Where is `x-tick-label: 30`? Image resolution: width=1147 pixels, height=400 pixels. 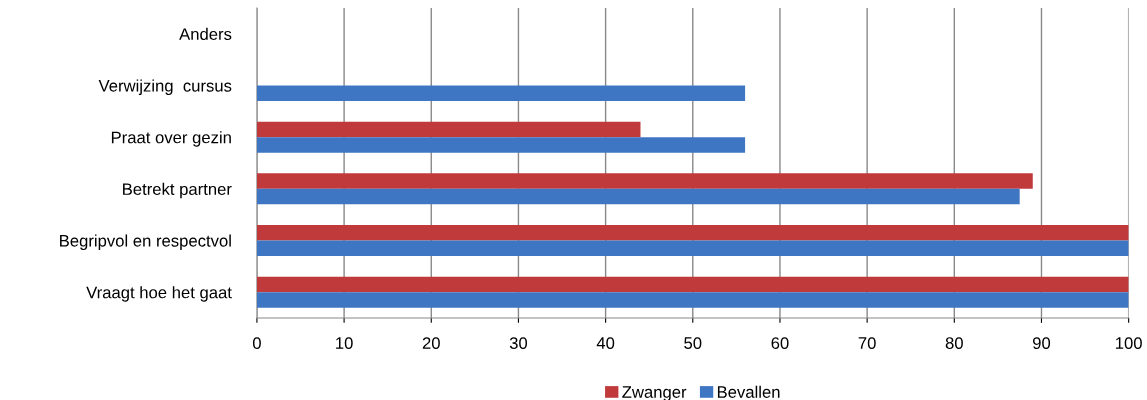
x-tick-label: 30 is located at coordinates (518, 343).